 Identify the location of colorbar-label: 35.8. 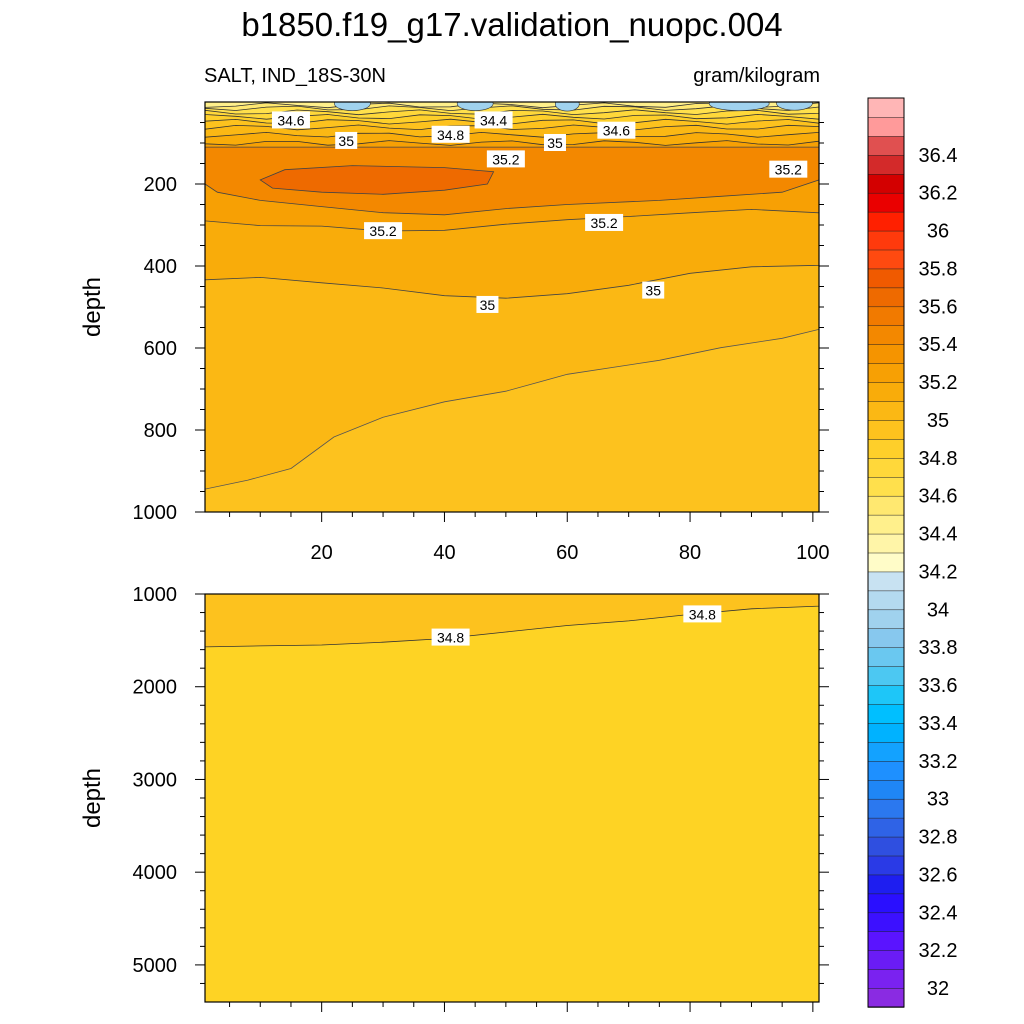
(938, 269).